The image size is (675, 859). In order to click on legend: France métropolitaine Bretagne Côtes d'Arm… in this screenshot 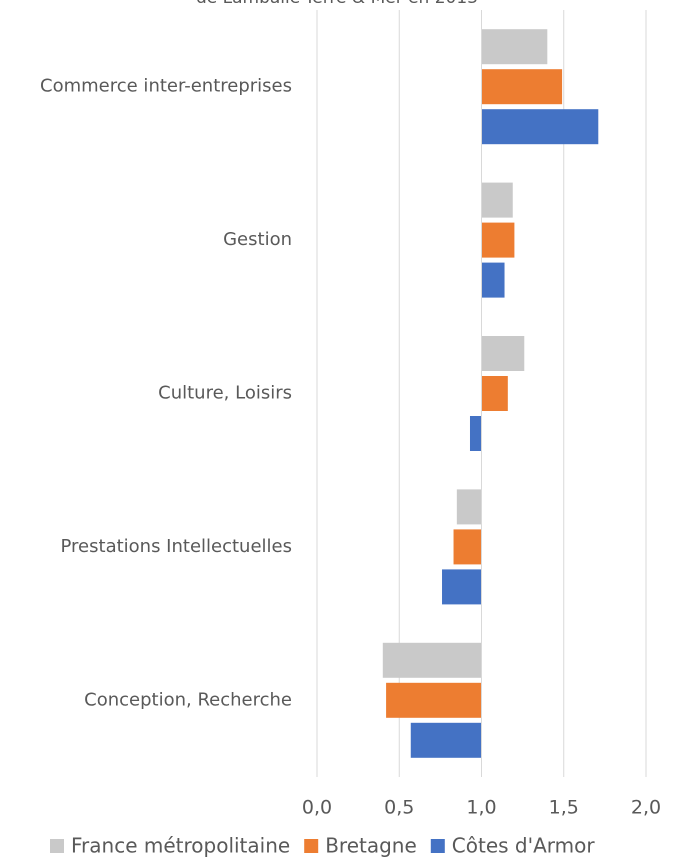, I will do `click(322, 846)`.